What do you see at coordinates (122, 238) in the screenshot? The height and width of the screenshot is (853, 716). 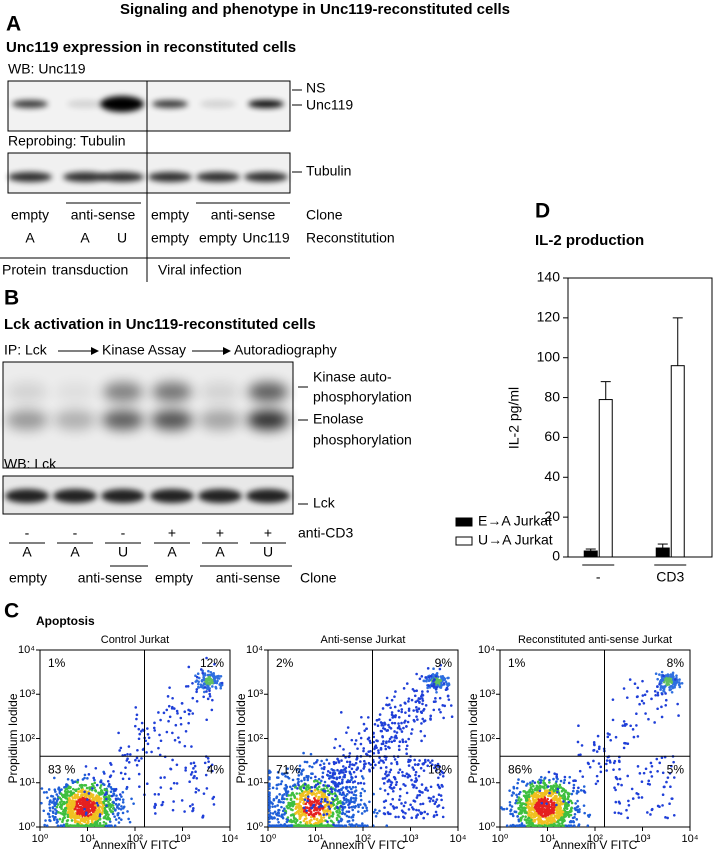 I see `reconstitution-label: U` at bounding box center [122, 238].